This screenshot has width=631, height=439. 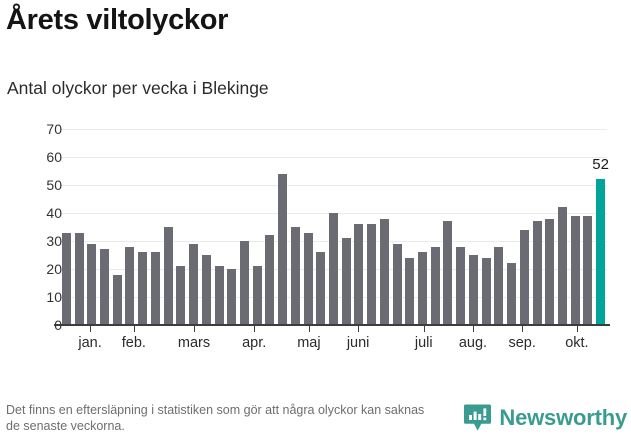 I want to click on x-axis-line, so click(x=332, y=325).